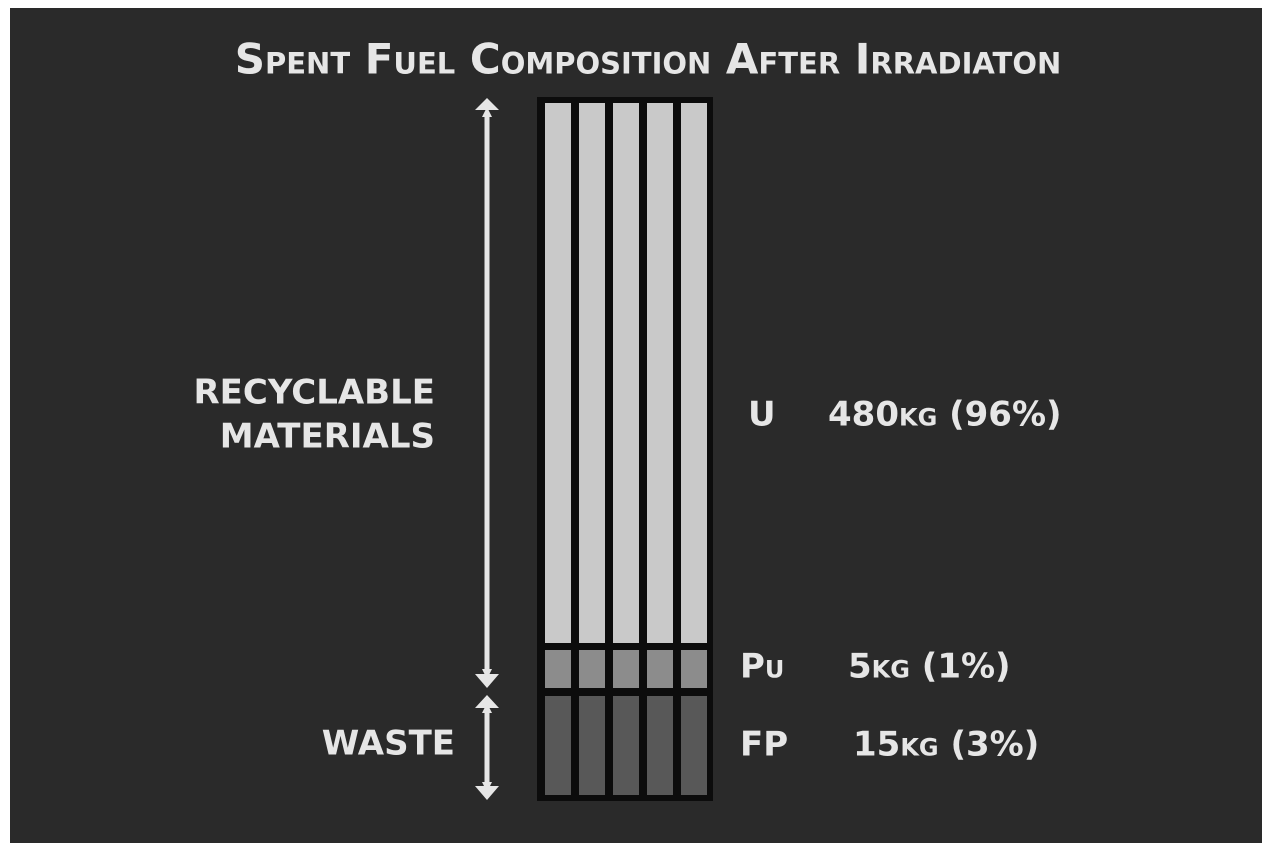  Describe the element at coordinates (764, 745) in the screenshot. I see `material-symbol: FP` at that location.